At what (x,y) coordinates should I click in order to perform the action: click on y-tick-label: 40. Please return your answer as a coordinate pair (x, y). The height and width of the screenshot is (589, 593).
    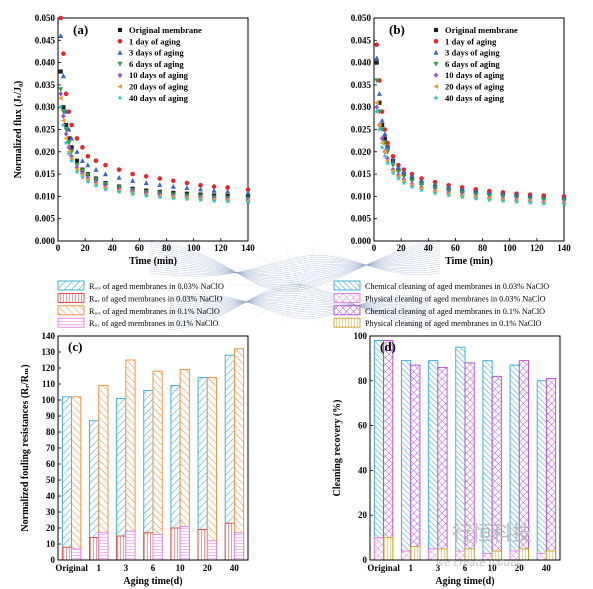
    Looking at the image, I should click on (51, 496).